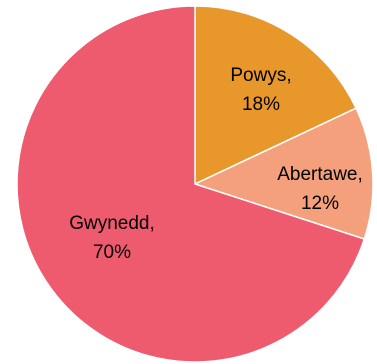 The image size is (377, 364). I want to click on slice-label-powys: Powys, 18%, so click(260, 90).